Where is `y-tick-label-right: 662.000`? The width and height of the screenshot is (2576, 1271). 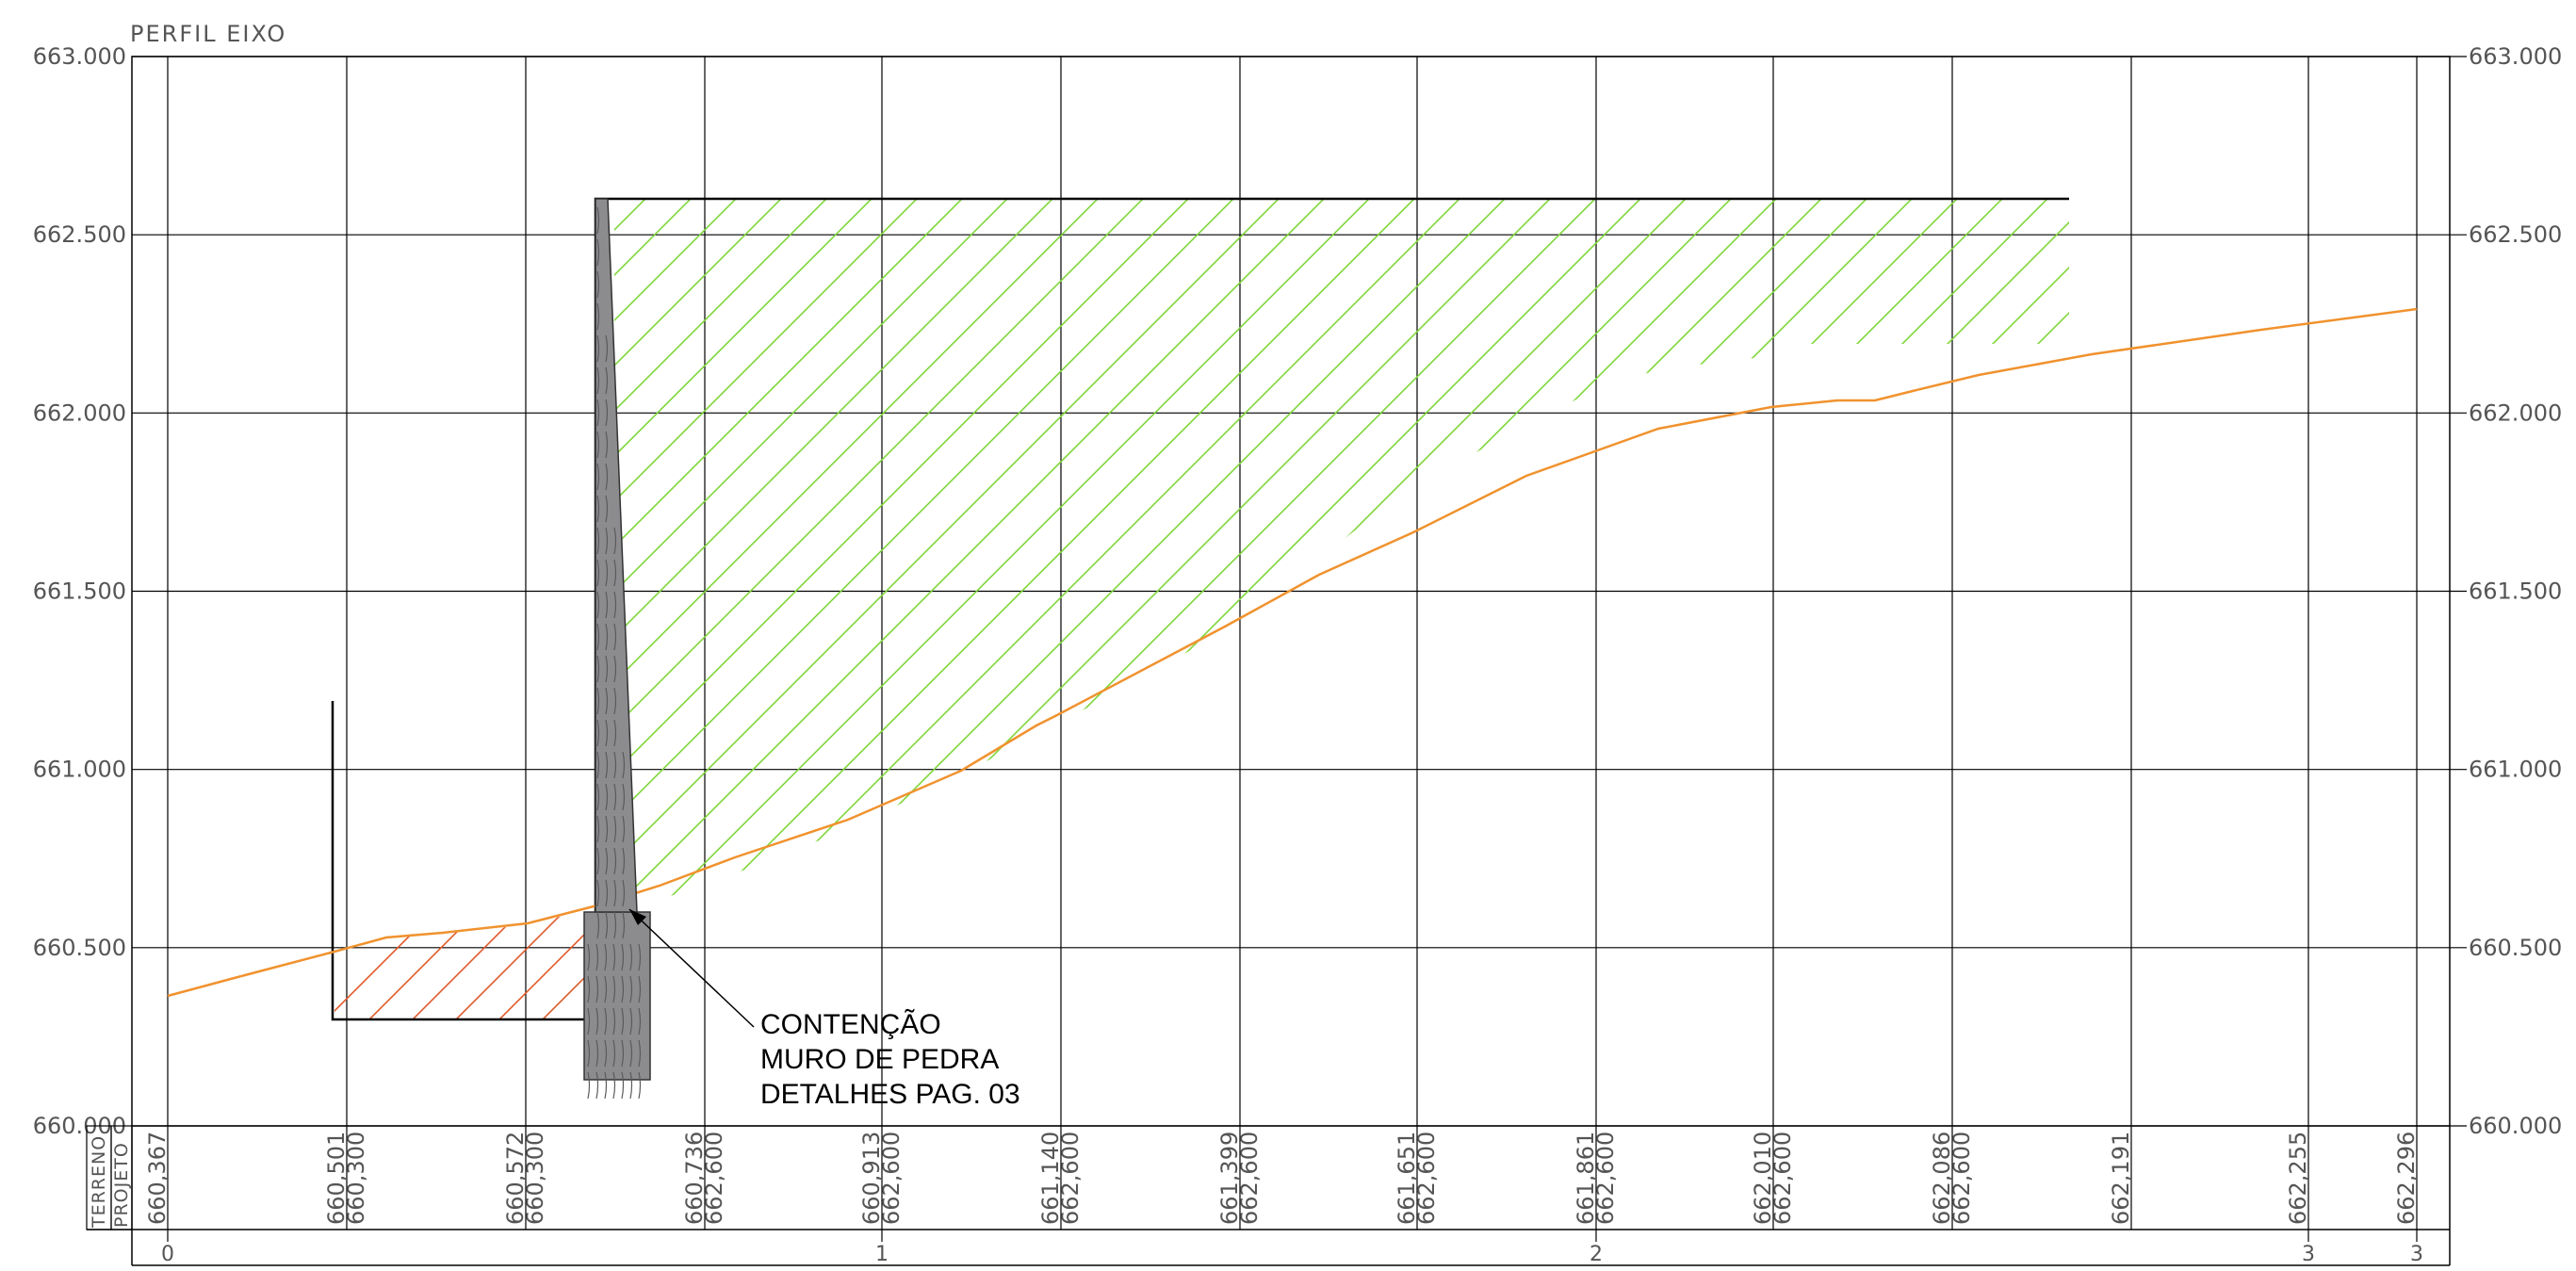
y-tick-label-right: 662.000 is located at coordinates (2515, 412).